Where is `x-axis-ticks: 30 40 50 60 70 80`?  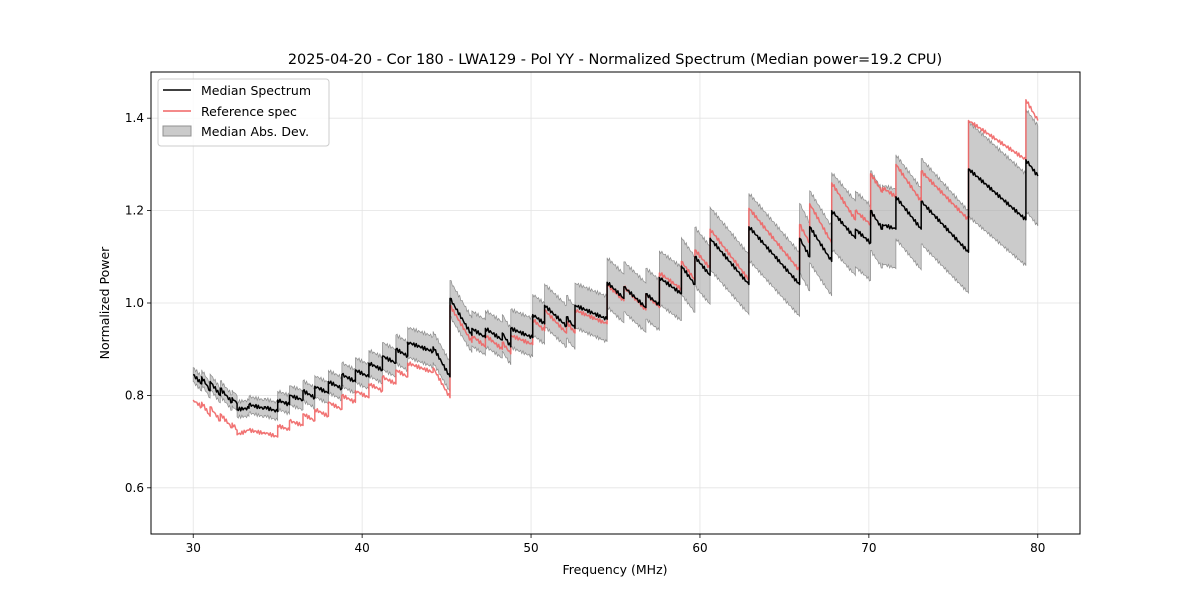
x-axis-ticks: 30 40 50 60 70 80 is located at coordinates (615, 544).